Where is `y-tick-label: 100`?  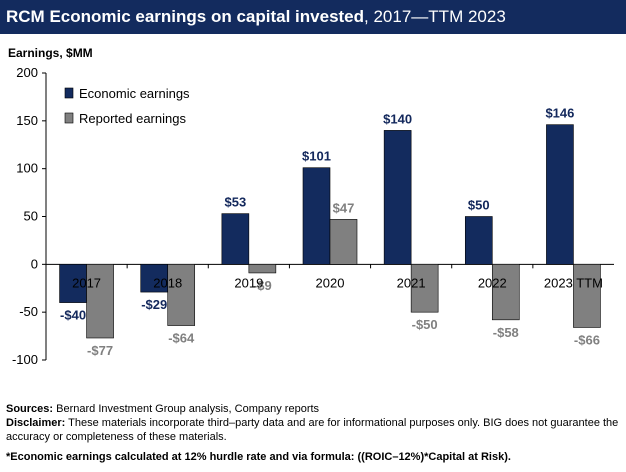
y-tick-label: 100 is located at coordinates (27, 168).